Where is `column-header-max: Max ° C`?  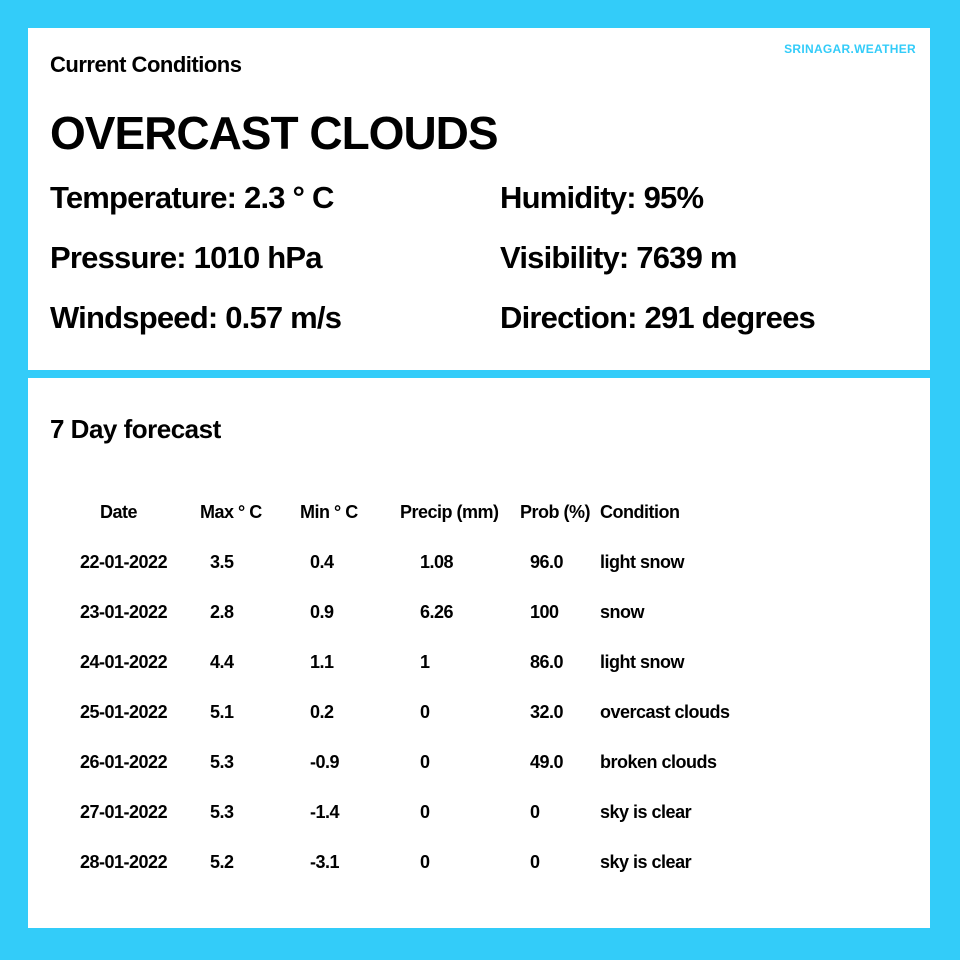 column-header-max: Max ° C is located at coordinates (231, 512).